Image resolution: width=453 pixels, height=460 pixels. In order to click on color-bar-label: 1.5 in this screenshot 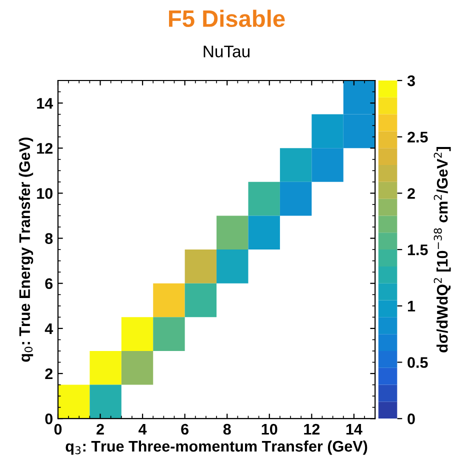, I will do `click(418, 250)`.